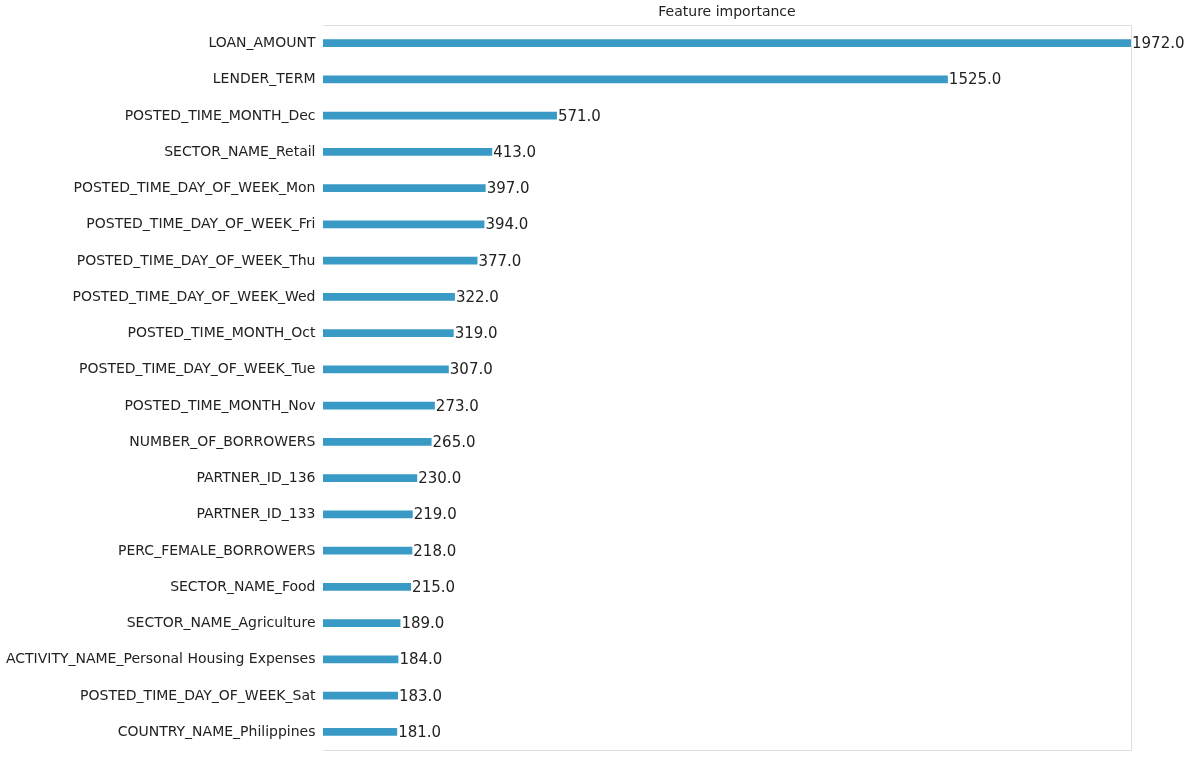 The image size is (1199, 762). I want to click on data-label: 189.0, so click(423, 623).